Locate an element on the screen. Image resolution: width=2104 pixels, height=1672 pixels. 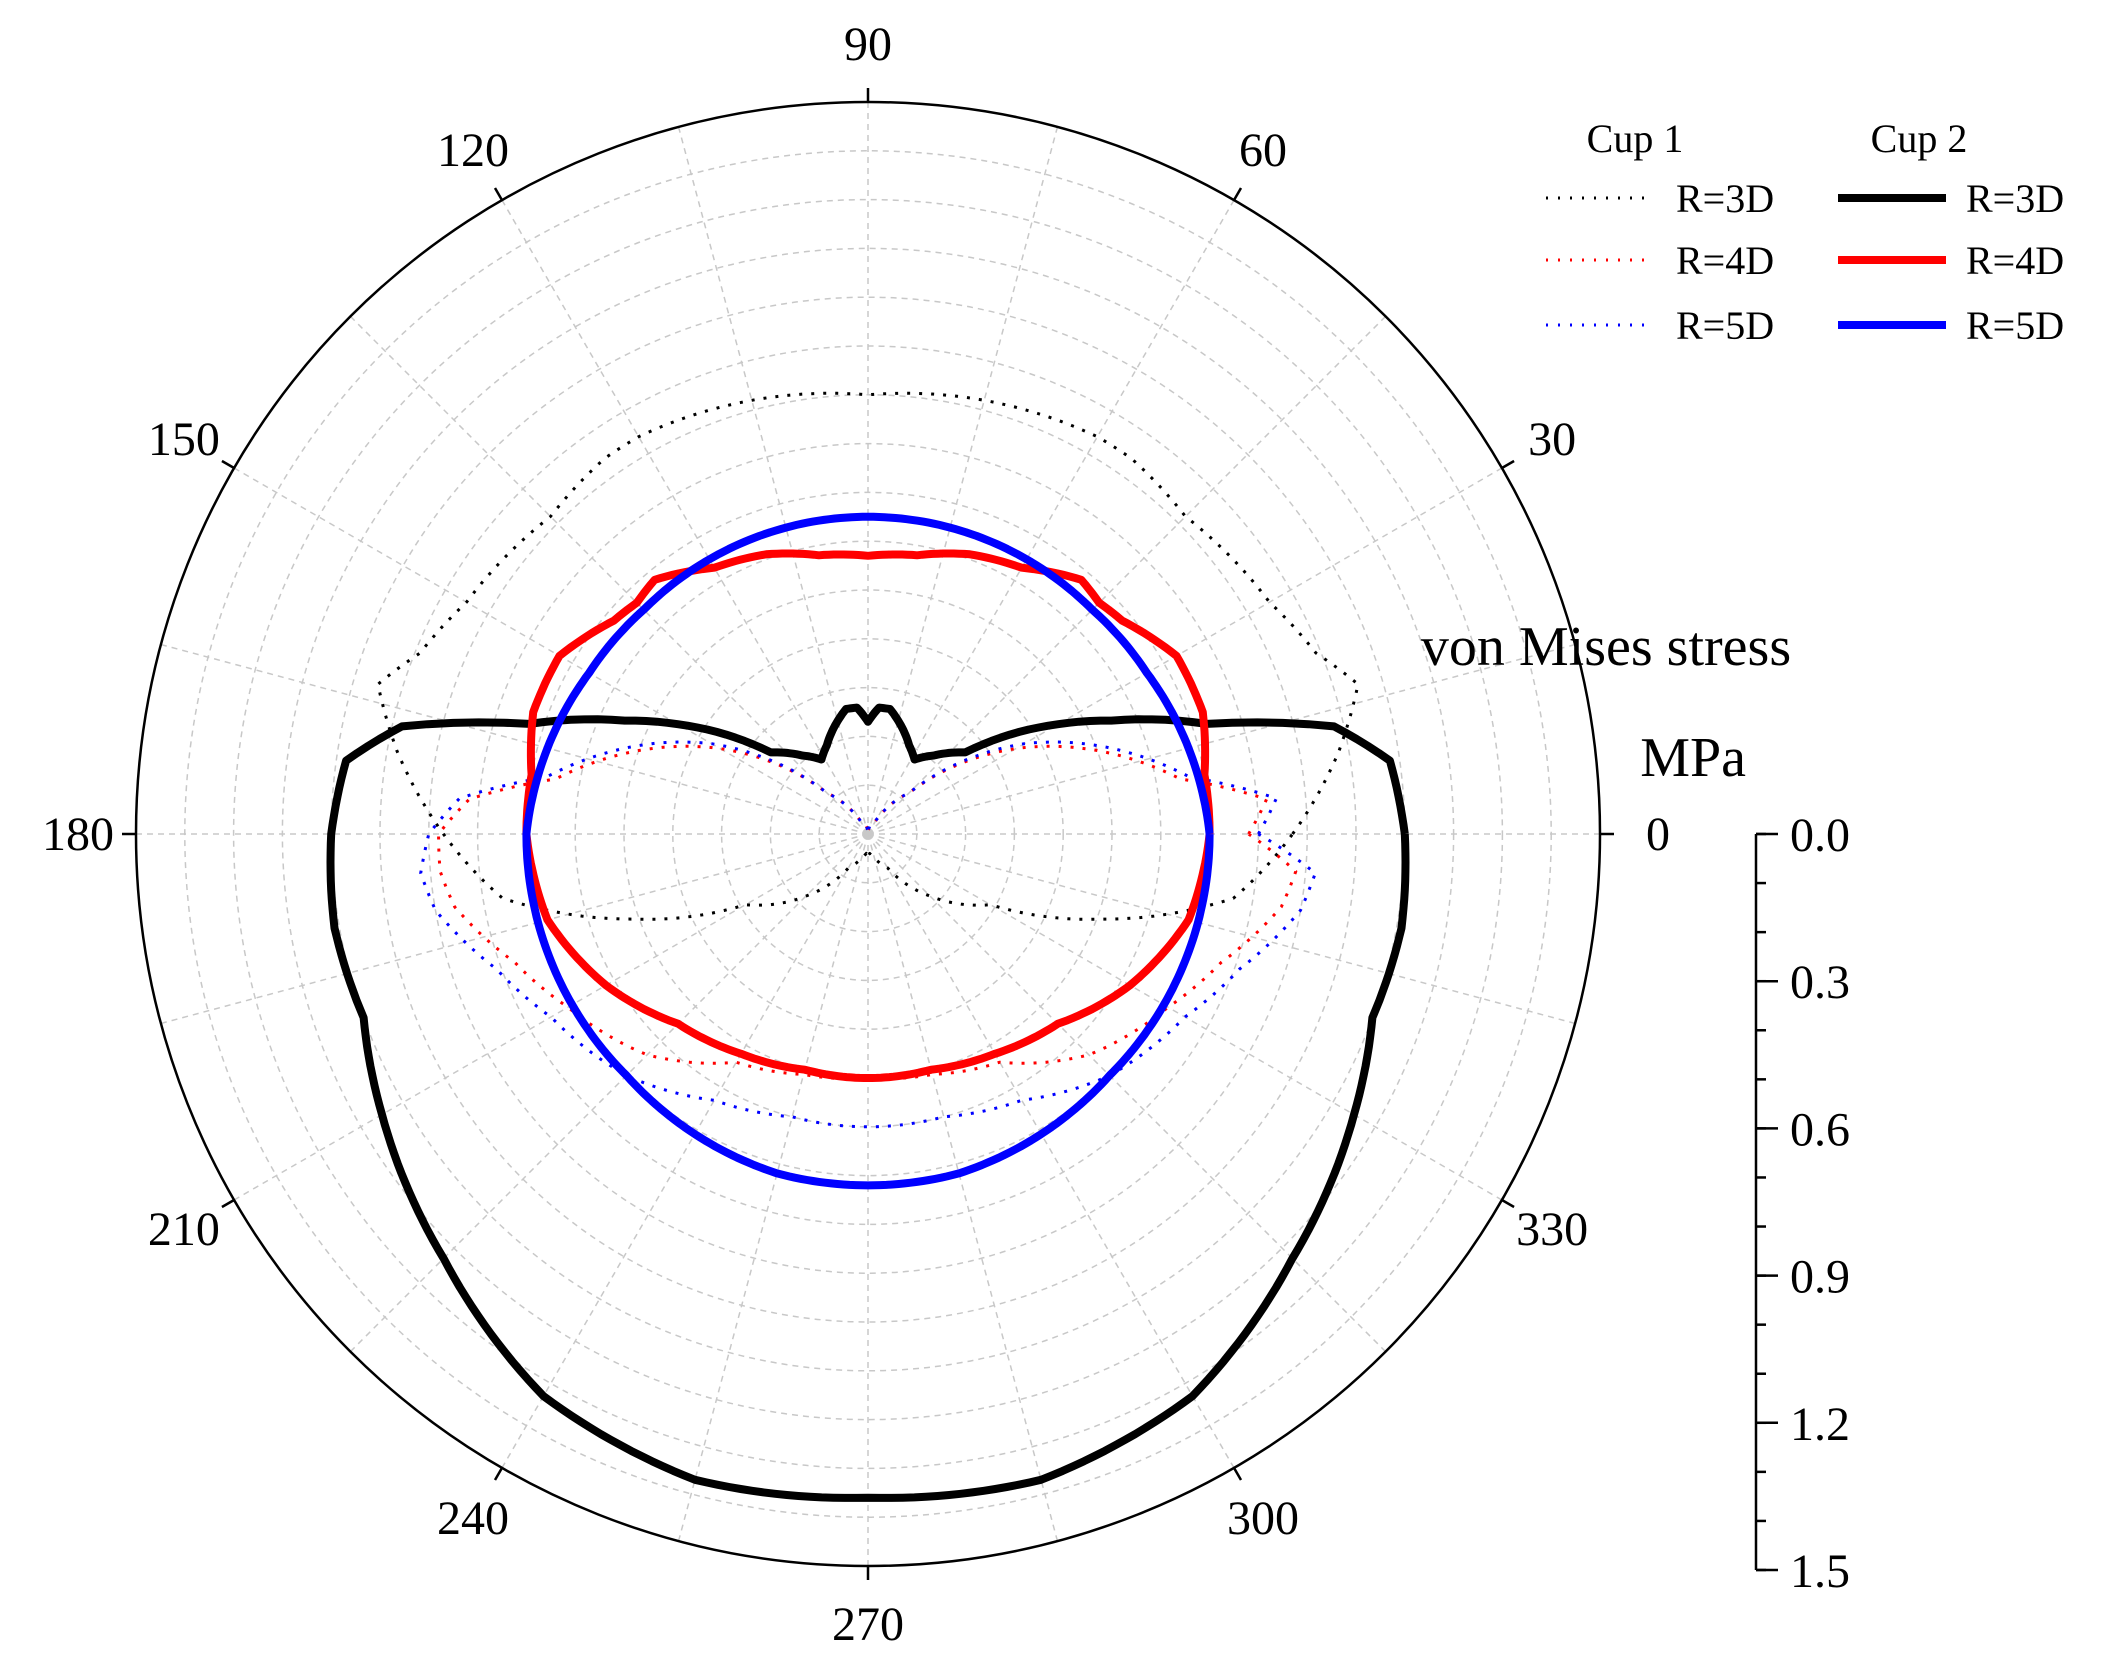
angle-label: 90 is located at coordinates (868, 44).